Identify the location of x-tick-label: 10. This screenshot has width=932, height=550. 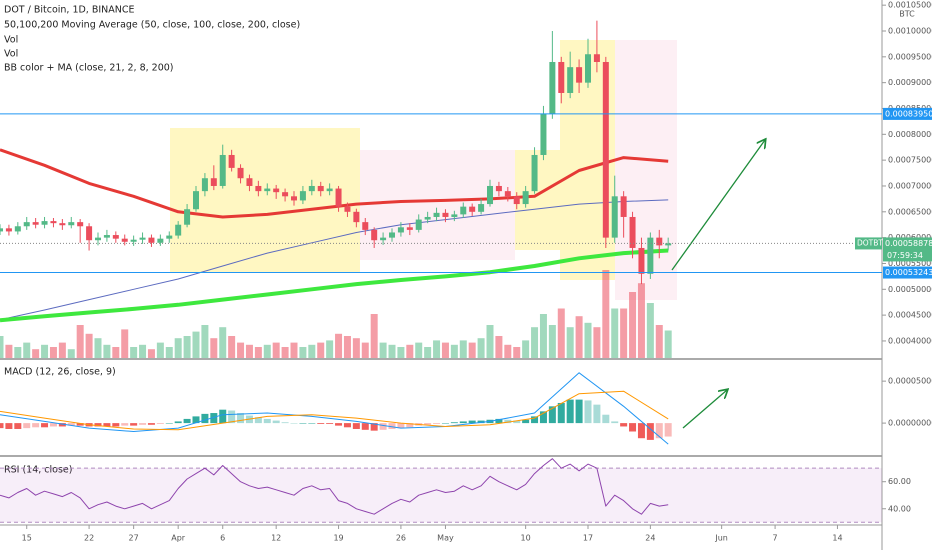
(526, 538).